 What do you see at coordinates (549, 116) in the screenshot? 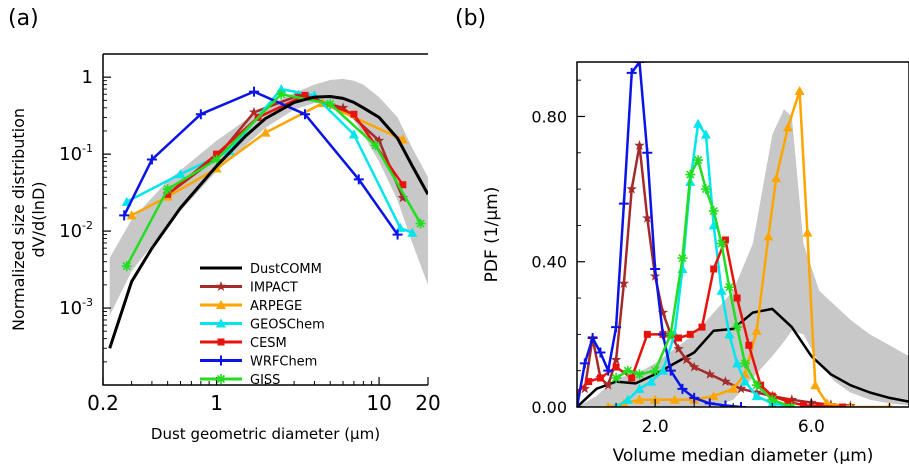
I see `y-tick-base: 0.80` at bounding box center [549, 116].